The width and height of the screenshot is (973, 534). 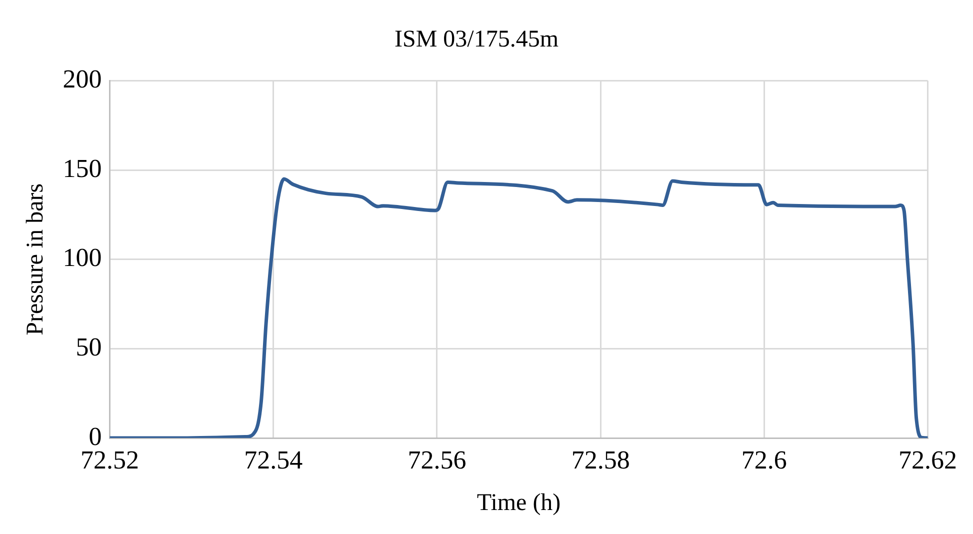 What do you see at coordinates (764, 459) in the screenshot?
I see `x-tick-label: 72.6` at bounding box center [764, 459].